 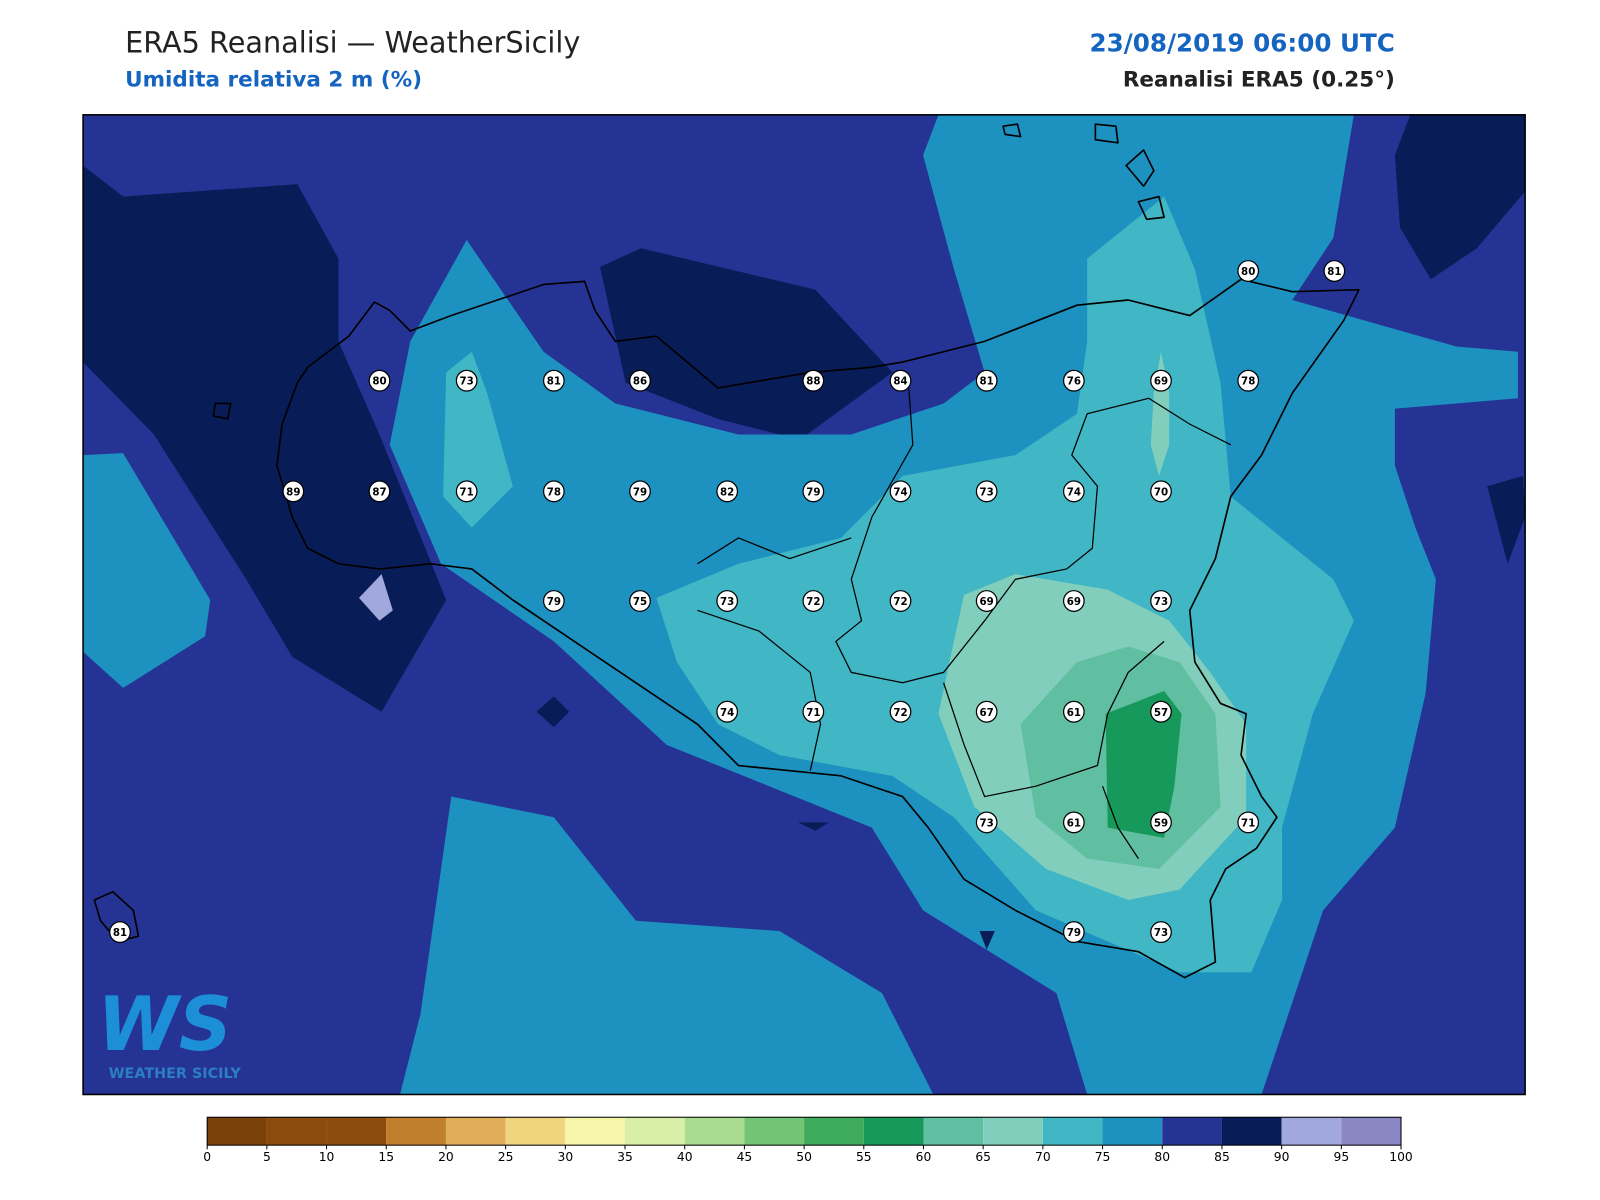 What do you see at coordinates (386, 1157) in the screenshot?
I see `colorbar-tick-label: 15` at bounding box center [386, 1157].